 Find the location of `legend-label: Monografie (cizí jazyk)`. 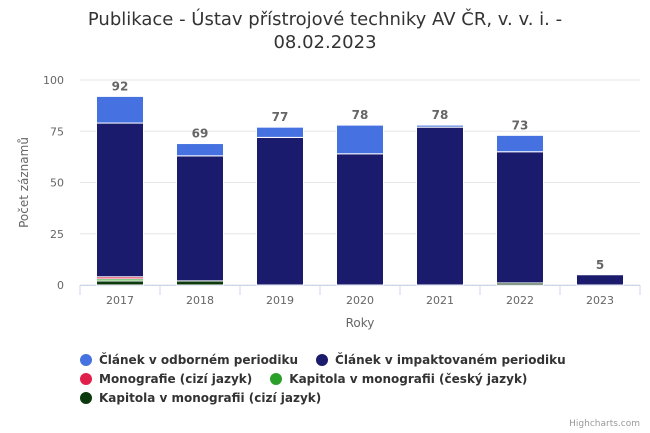

legend-label: Monografie (cizí jazyk) is located at coordinates (176, 378).